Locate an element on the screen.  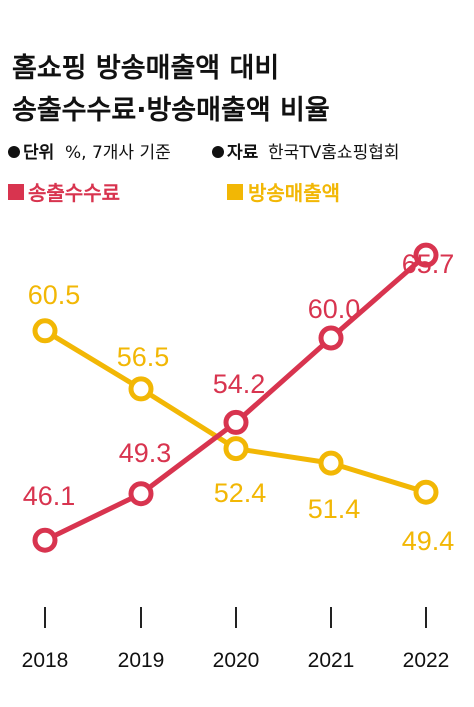
x-tick-label-2021: 2021 is located at coordinates (331, 660).